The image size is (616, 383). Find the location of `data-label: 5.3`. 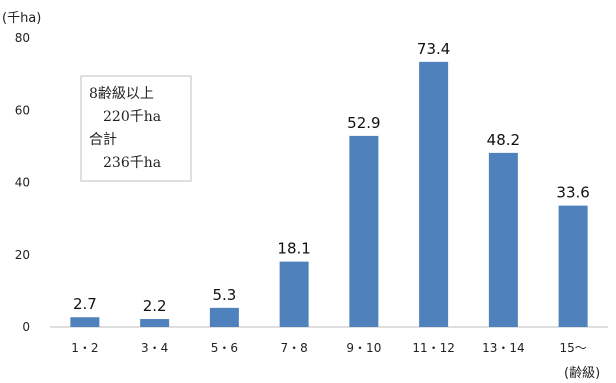

data-label: 5.3 is located at coordinates (224, 295).